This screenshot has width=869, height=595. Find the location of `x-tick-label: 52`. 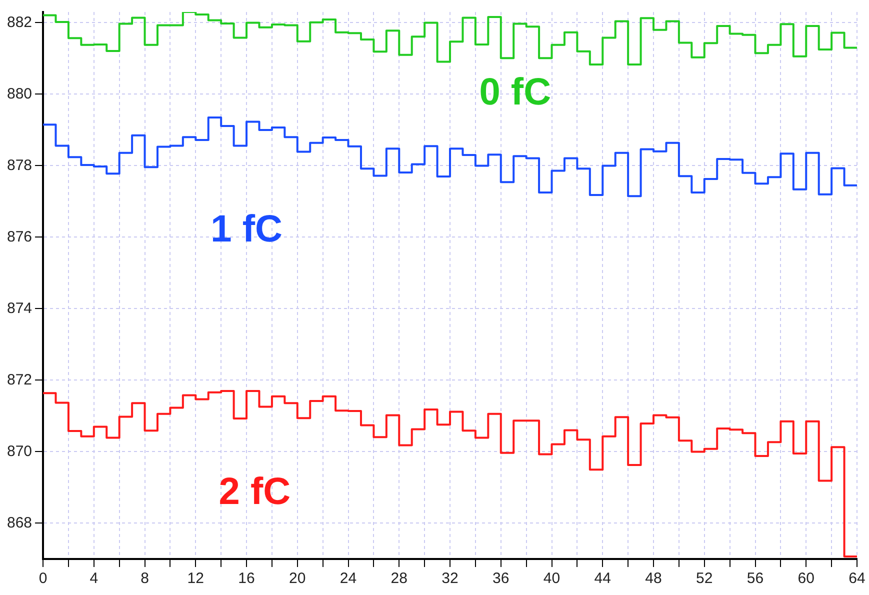

x-tick-label: 52 is located at coordinates (704, 579).